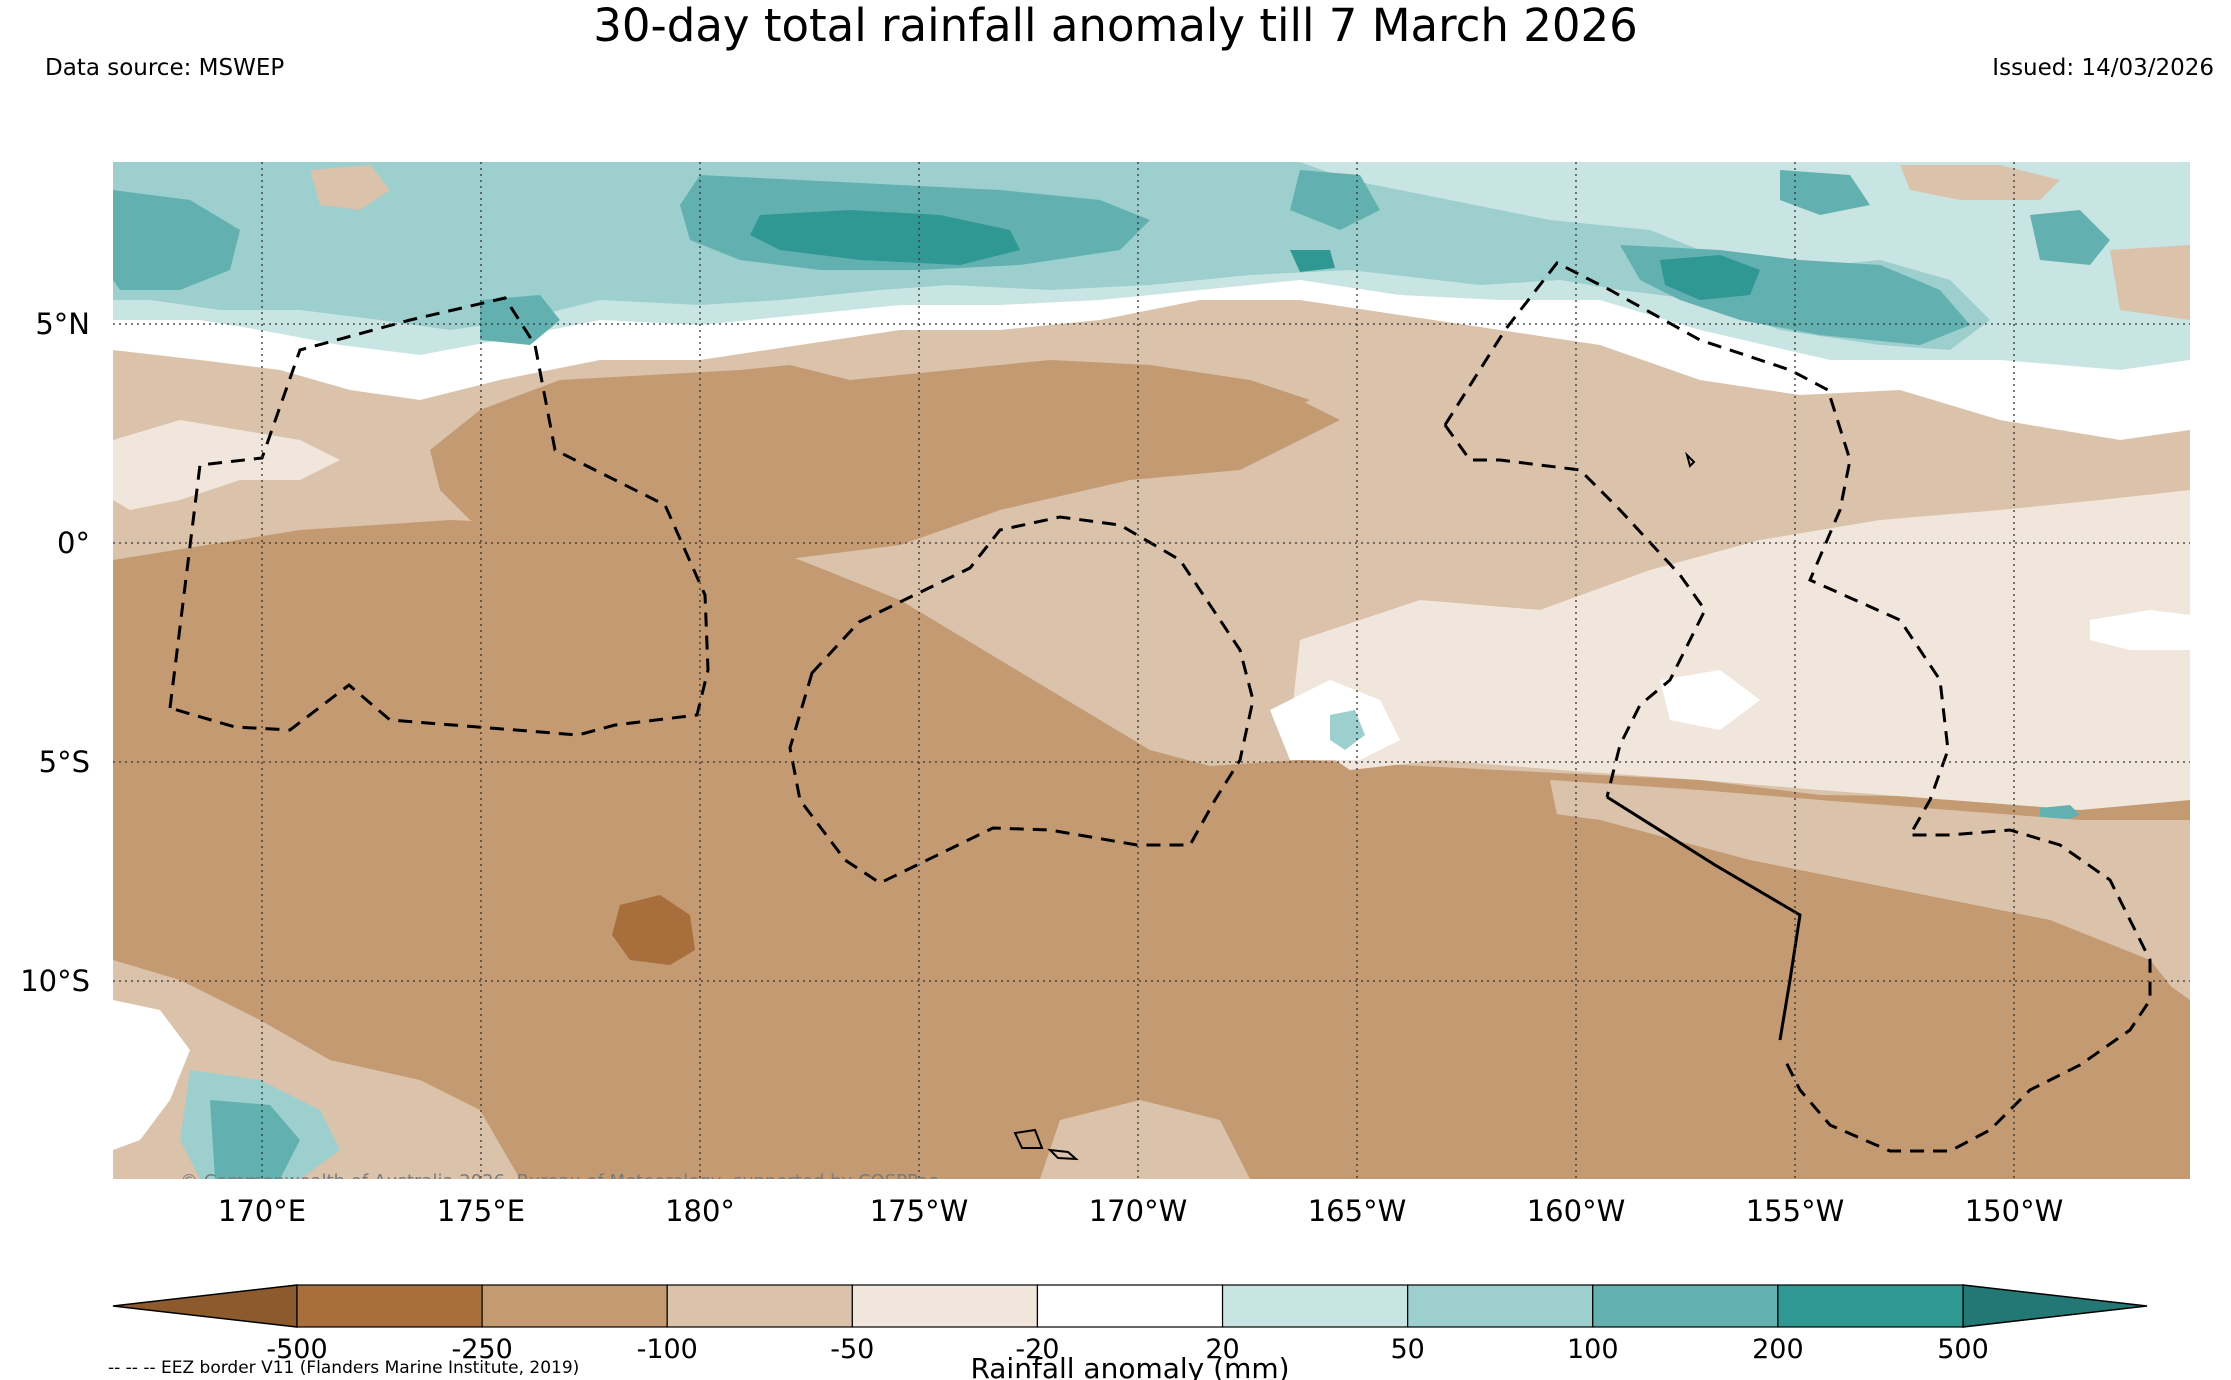 This screenshot has width=2231, height=1380. What do you see at coordinates (1129, 1366) in the screenshot?
I see `colorbar-label: Rainfall anomaly (mm)` at bounding box center [1129, 1366].